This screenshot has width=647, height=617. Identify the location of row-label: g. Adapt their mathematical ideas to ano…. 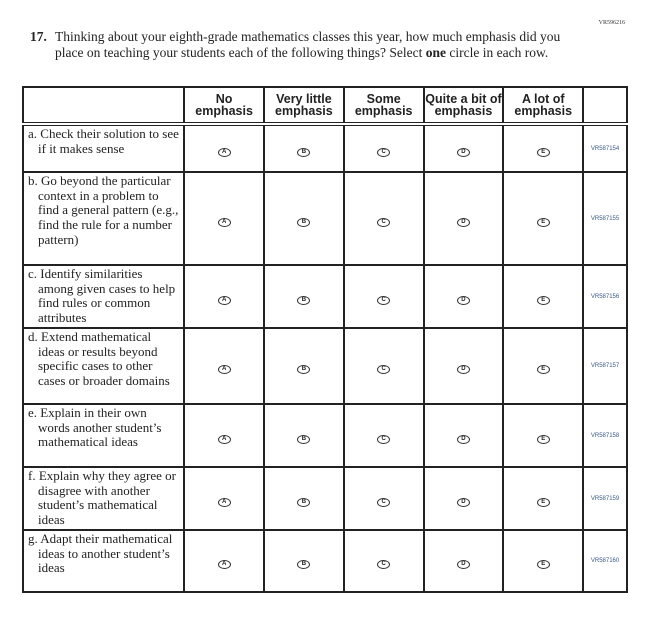
(103, 561).